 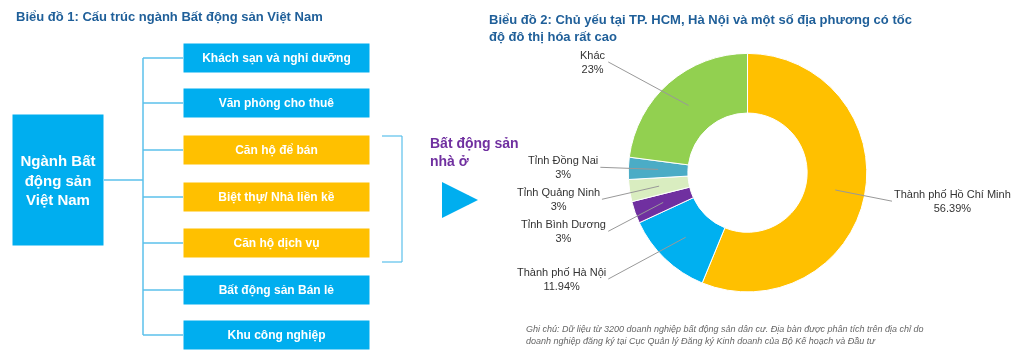 What do you see at coordinates (592, 69) in the screenshot?
I see `data-label: 23%` at bounding box center [592, 69].